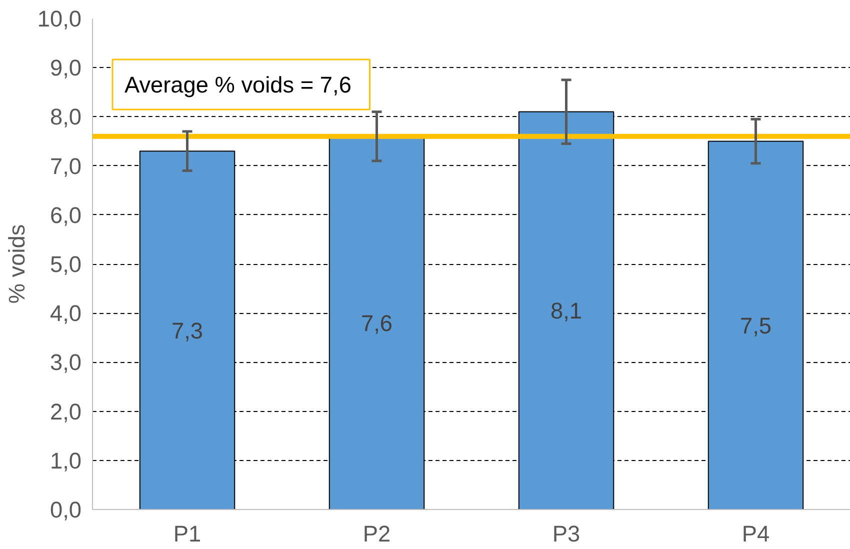  What do you see at coordinates (66, 460) in the screenshot?
I see `y-tick-label: 1,0` at bounding box center [66, 460].